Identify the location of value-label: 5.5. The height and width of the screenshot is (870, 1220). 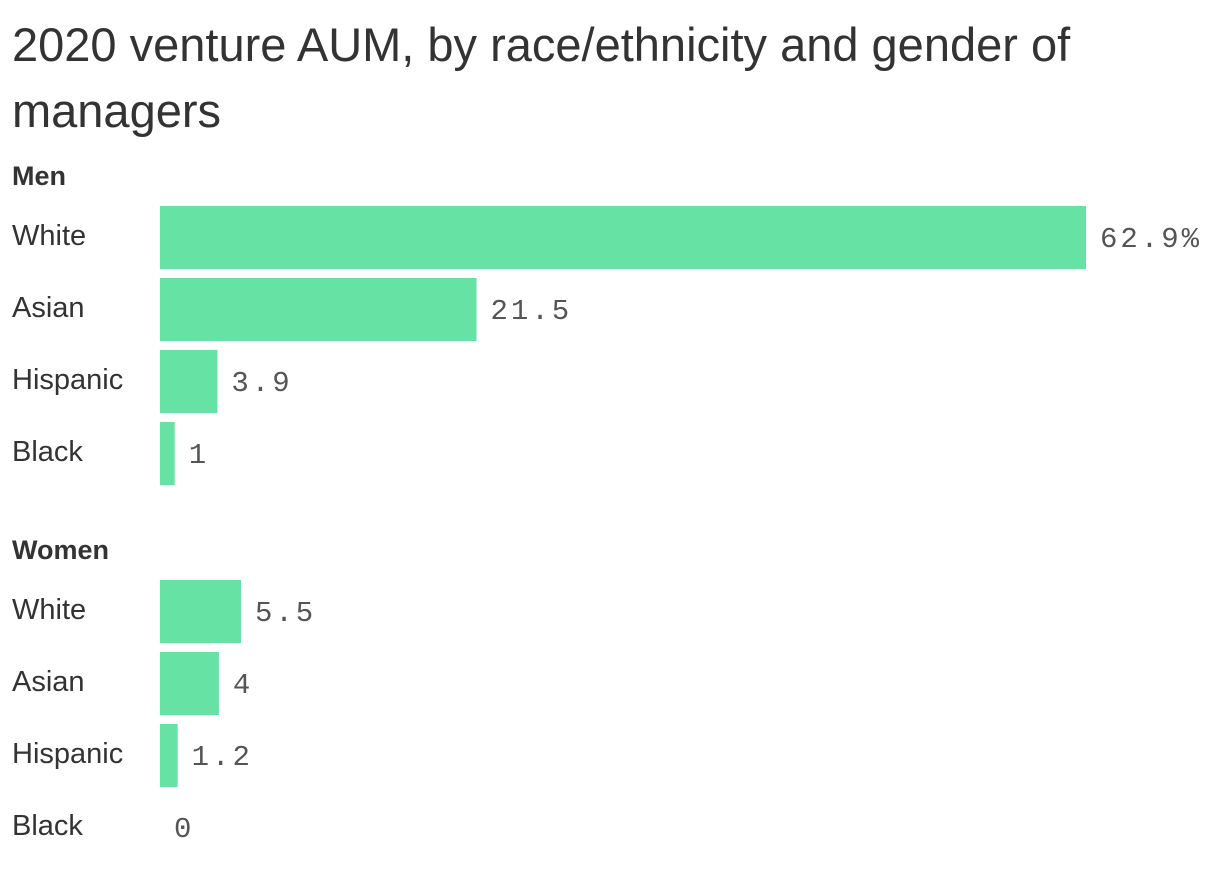
(285, 613).